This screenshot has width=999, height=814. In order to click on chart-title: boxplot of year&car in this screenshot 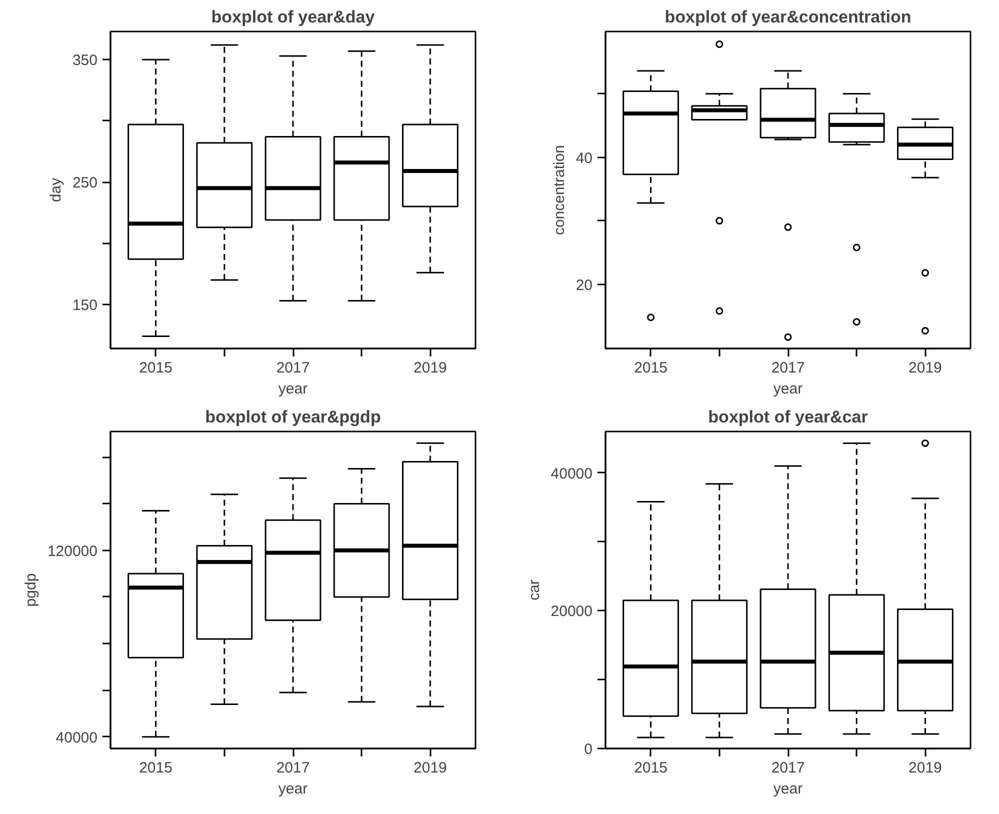, I will do `click(788, 417)`.